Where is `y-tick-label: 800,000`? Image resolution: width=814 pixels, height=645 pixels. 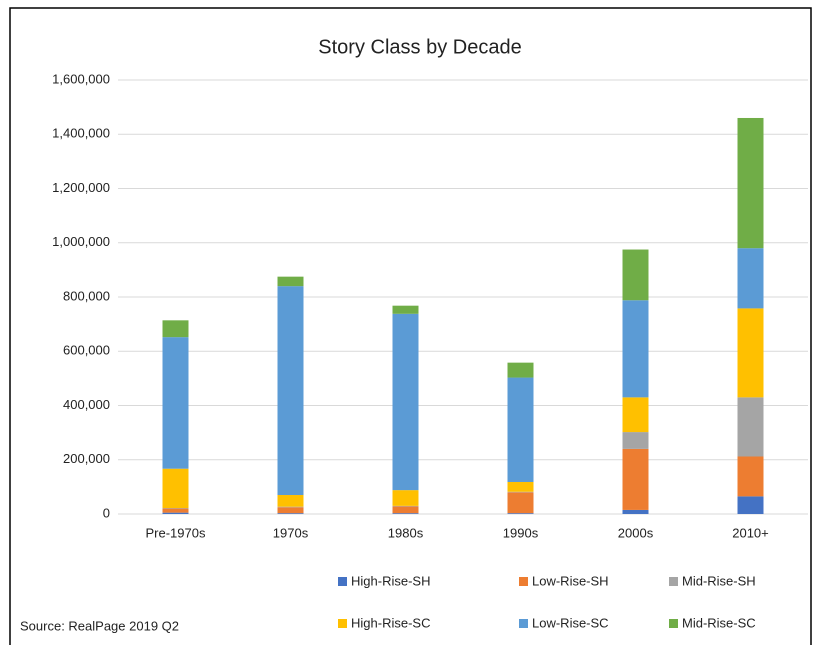 y-tick-label: 800,000 is located at coordinates (86, 295).